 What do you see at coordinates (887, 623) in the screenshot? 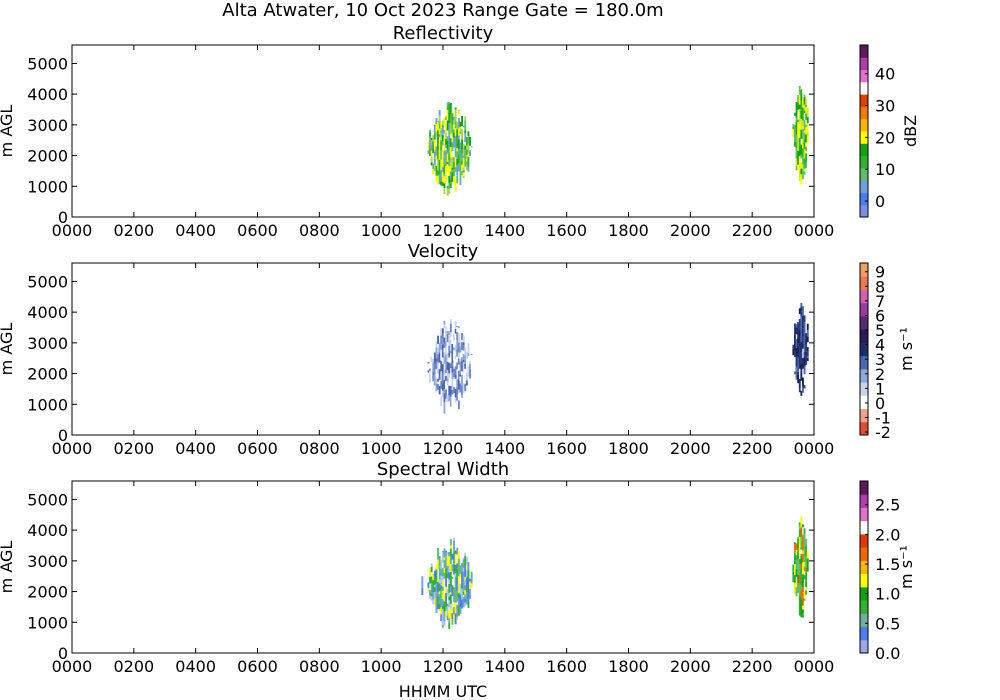
I see `colorbar-tick-label: 0.5` at bounding box center [887, 623].